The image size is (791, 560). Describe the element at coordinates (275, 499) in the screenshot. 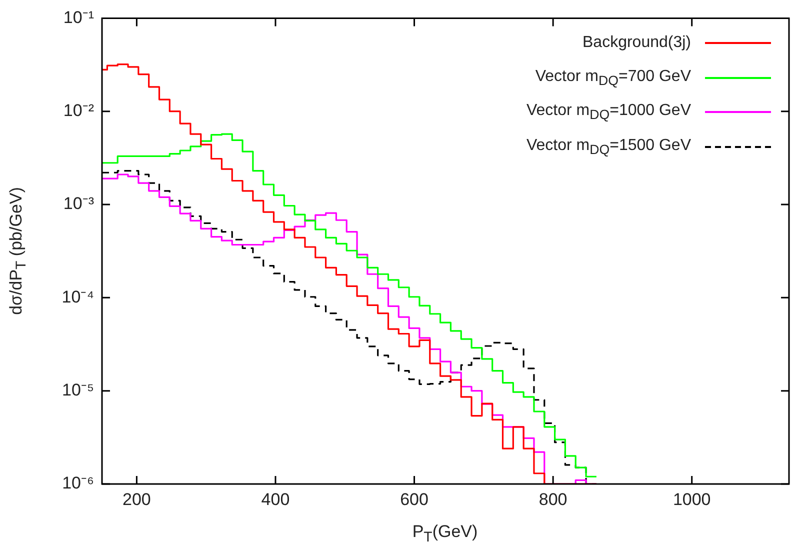

I see `x-tick-label: 400` at that location.